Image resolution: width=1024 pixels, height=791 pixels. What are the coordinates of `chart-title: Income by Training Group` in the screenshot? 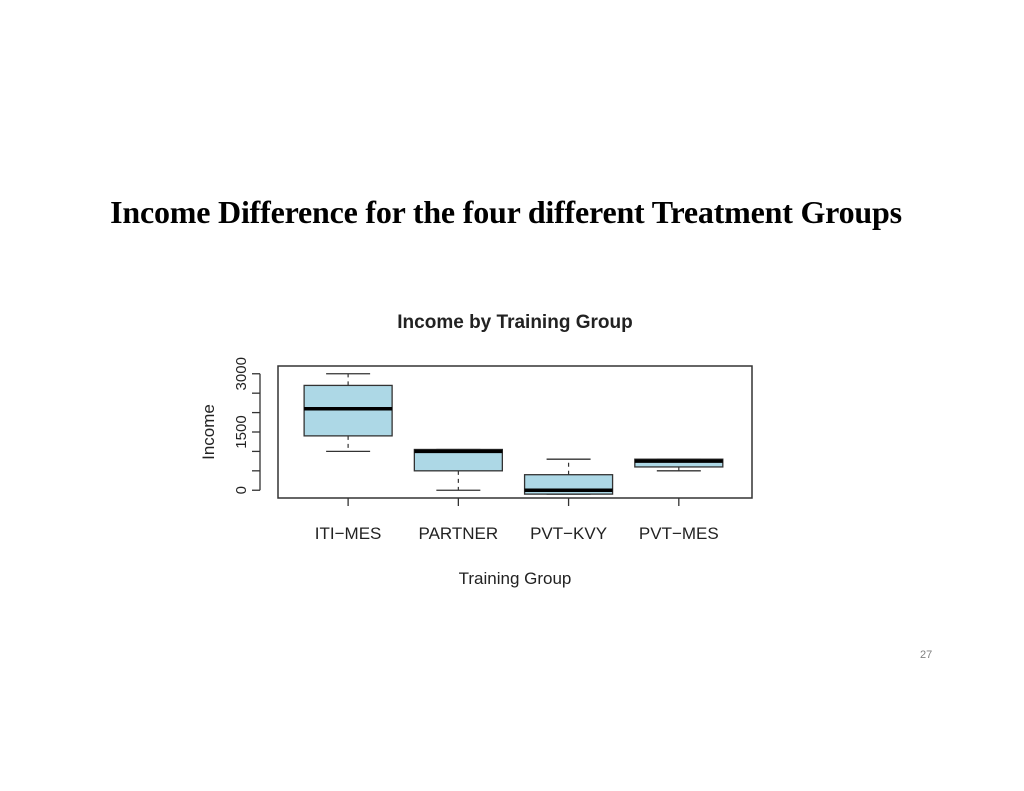 It's located at (514, 322).